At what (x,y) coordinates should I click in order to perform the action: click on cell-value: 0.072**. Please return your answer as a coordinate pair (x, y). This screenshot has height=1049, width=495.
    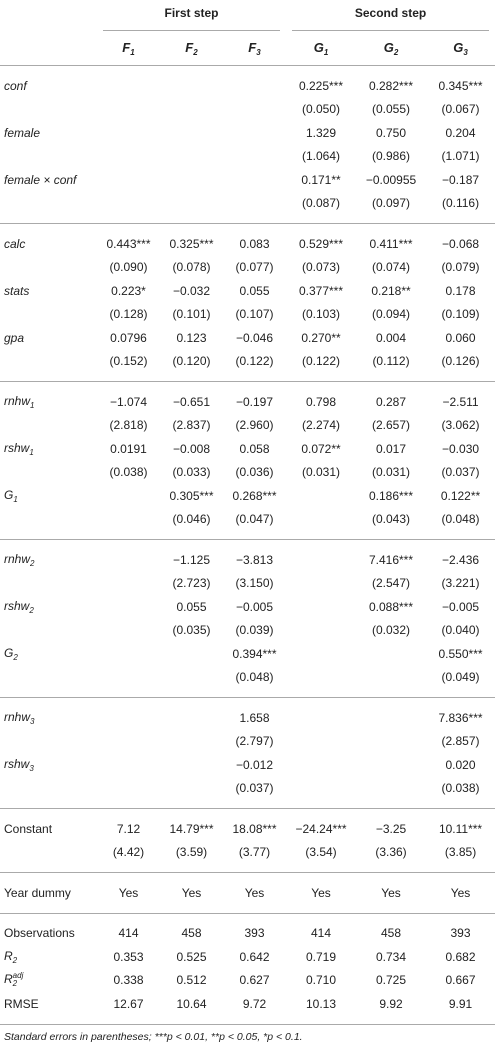
    Looking at the image, I should click on (321, 448).